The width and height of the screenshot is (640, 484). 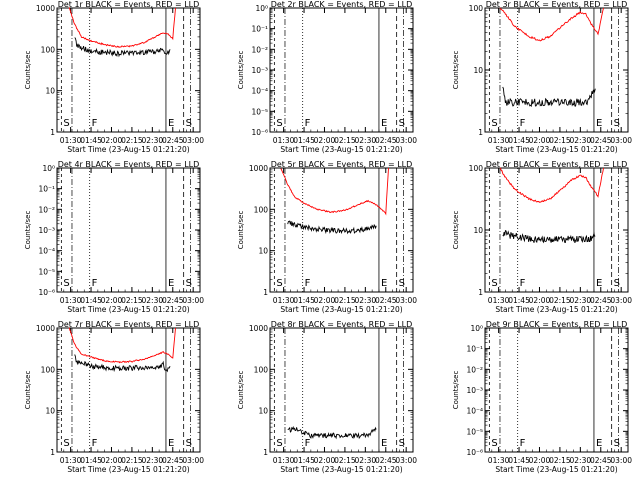 I want to click on chart-title: Det 2r BLACK = Events, RED = LLD, so click(x=342, y=4).